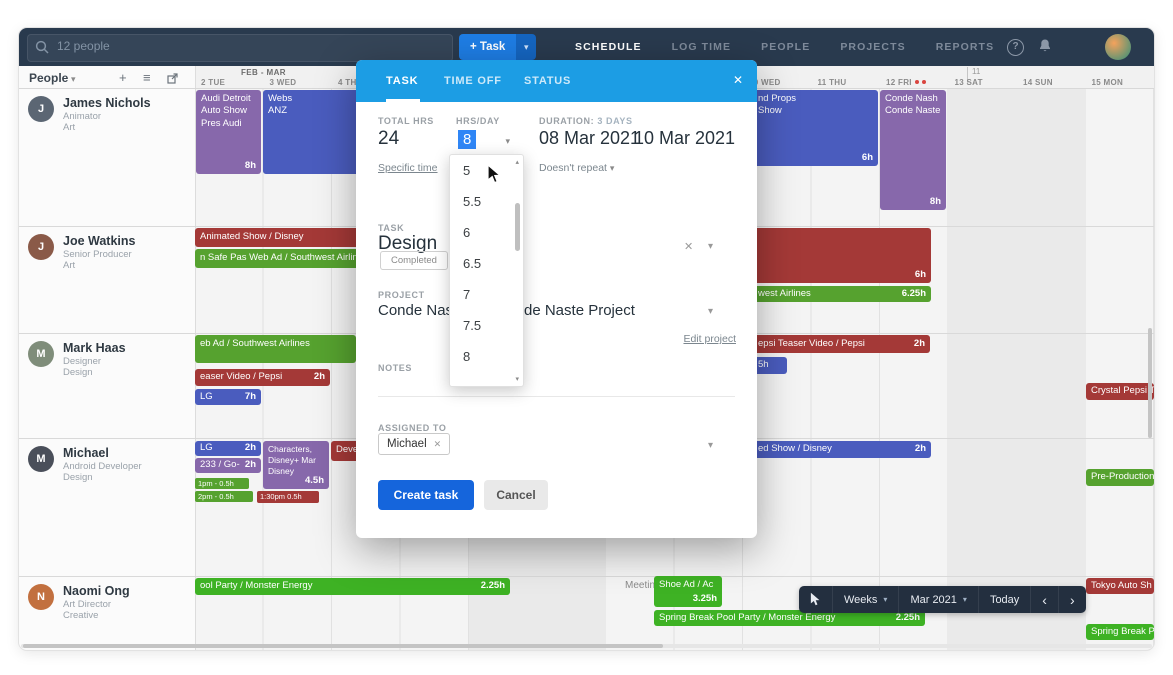 This screenshot has width=1173, height=675. Describe the element at coordinates (1005, 599) in the screenshot. I see `today-button: Today` at that location.